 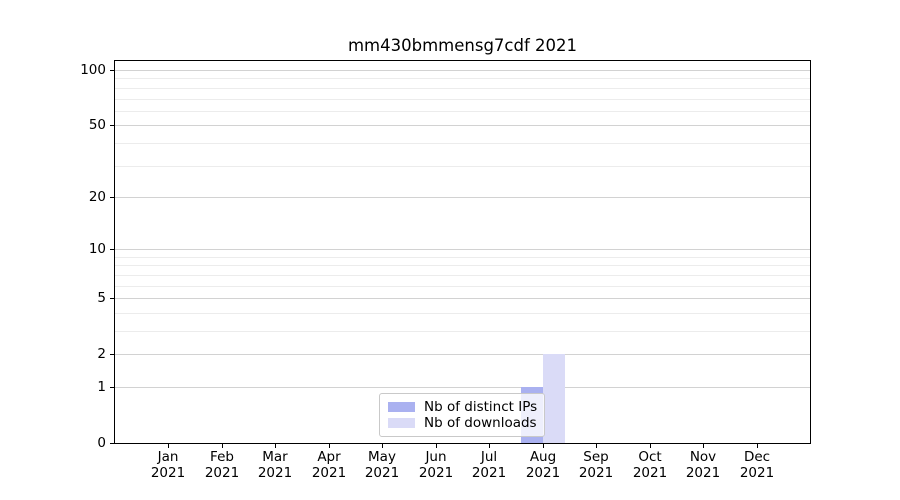 What do you see at coordinates (489, 457) in the screenshot?
I see `x-tick-month: Jul` at bounding box center [489, 457].